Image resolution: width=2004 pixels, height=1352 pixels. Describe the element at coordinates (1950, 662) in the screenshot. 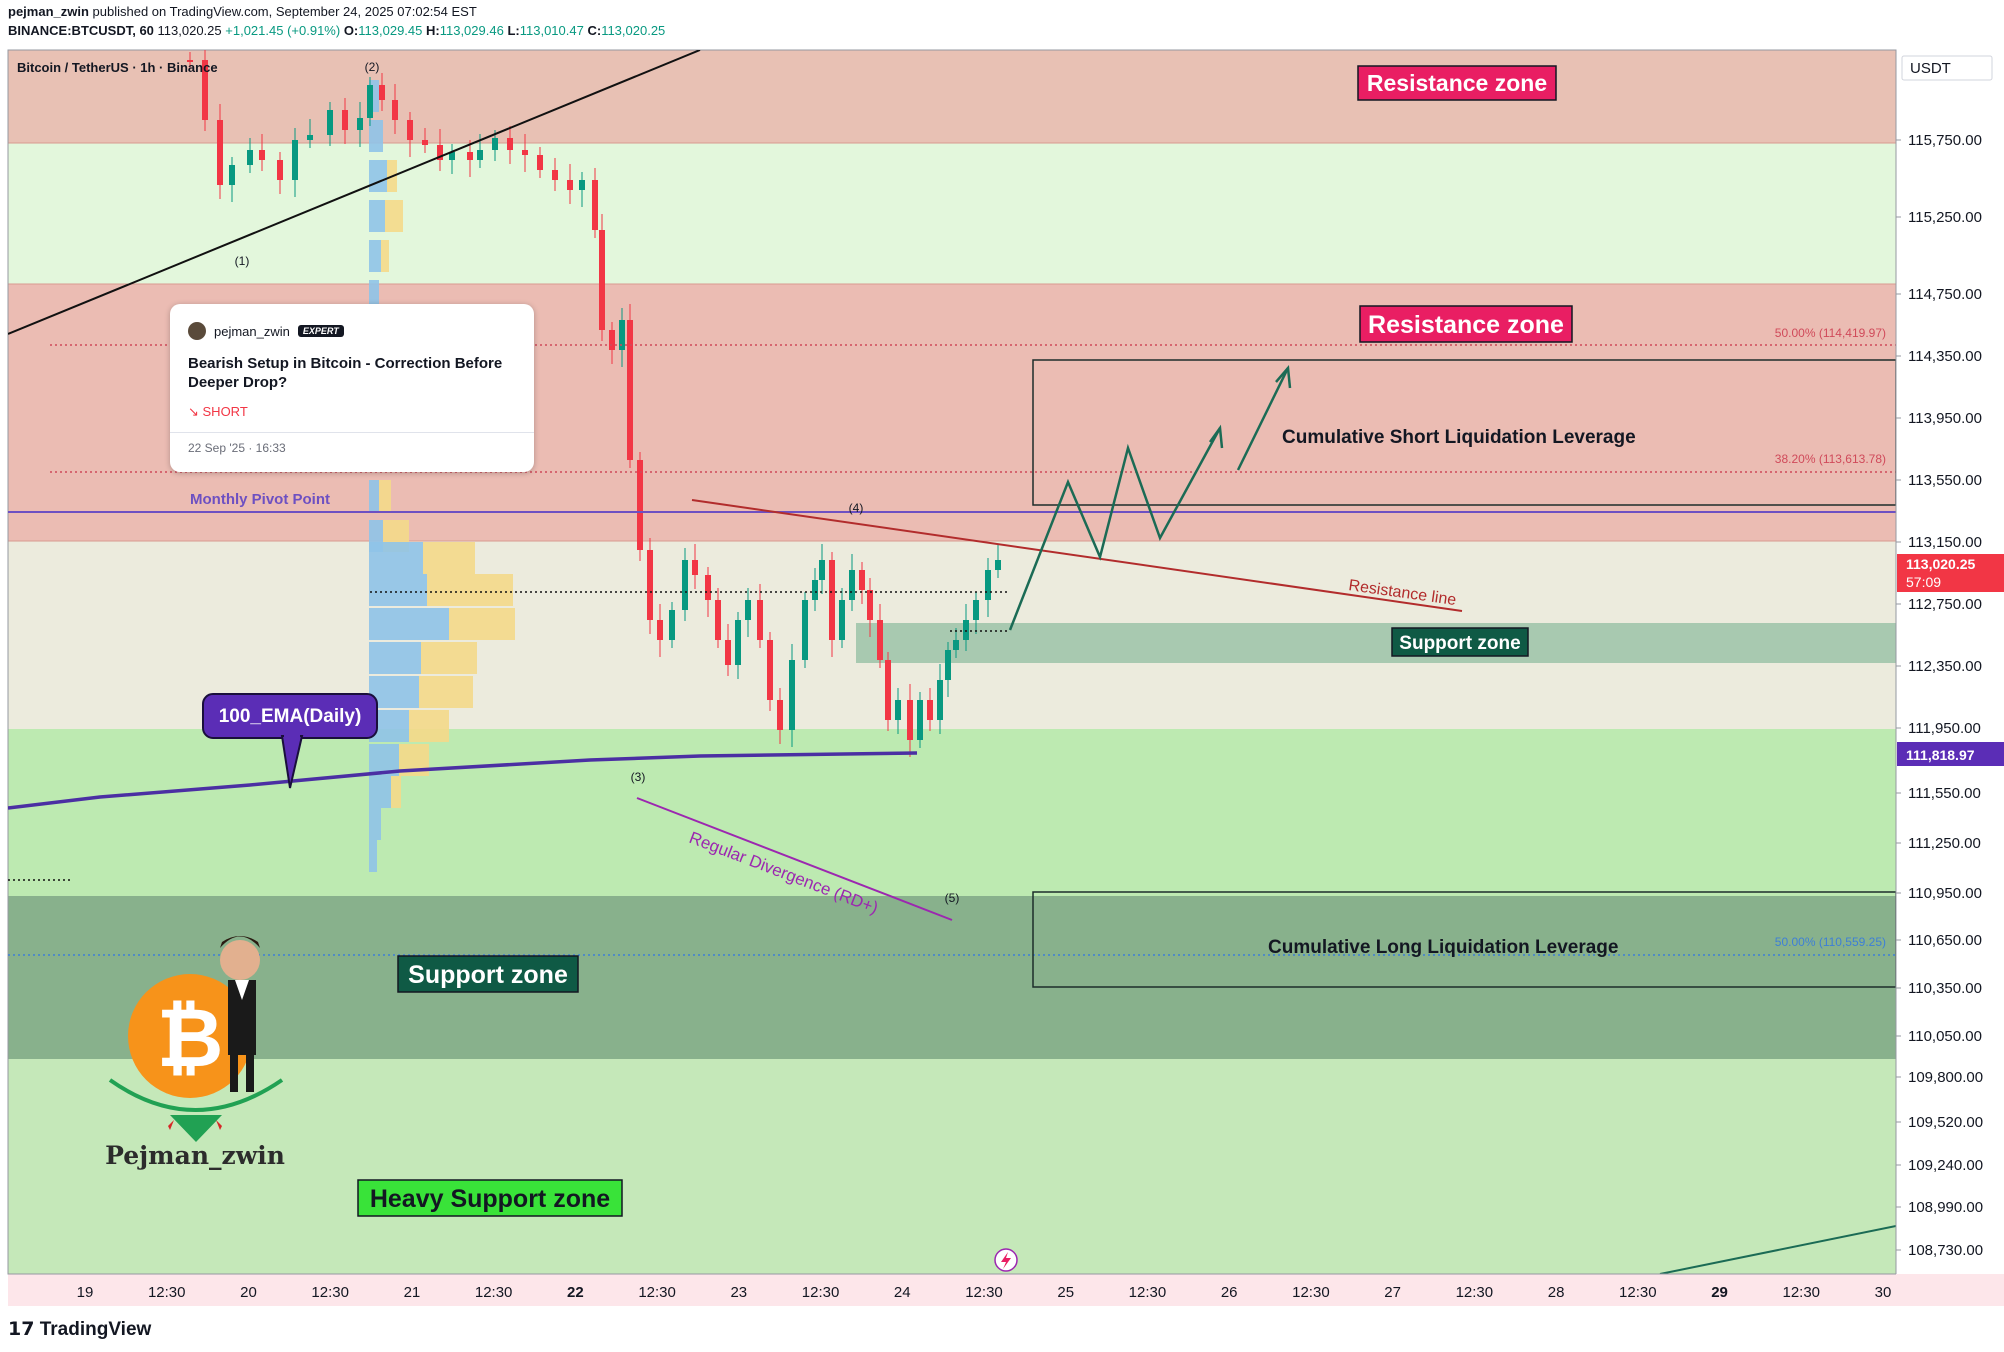

I see `price-axis` at that location.